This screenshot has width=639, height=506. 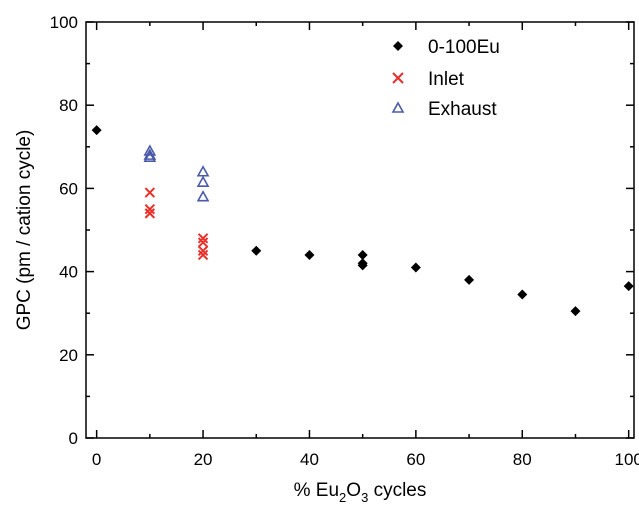 I want to click on y-tick-label: 80, so click(x=68, y=105).